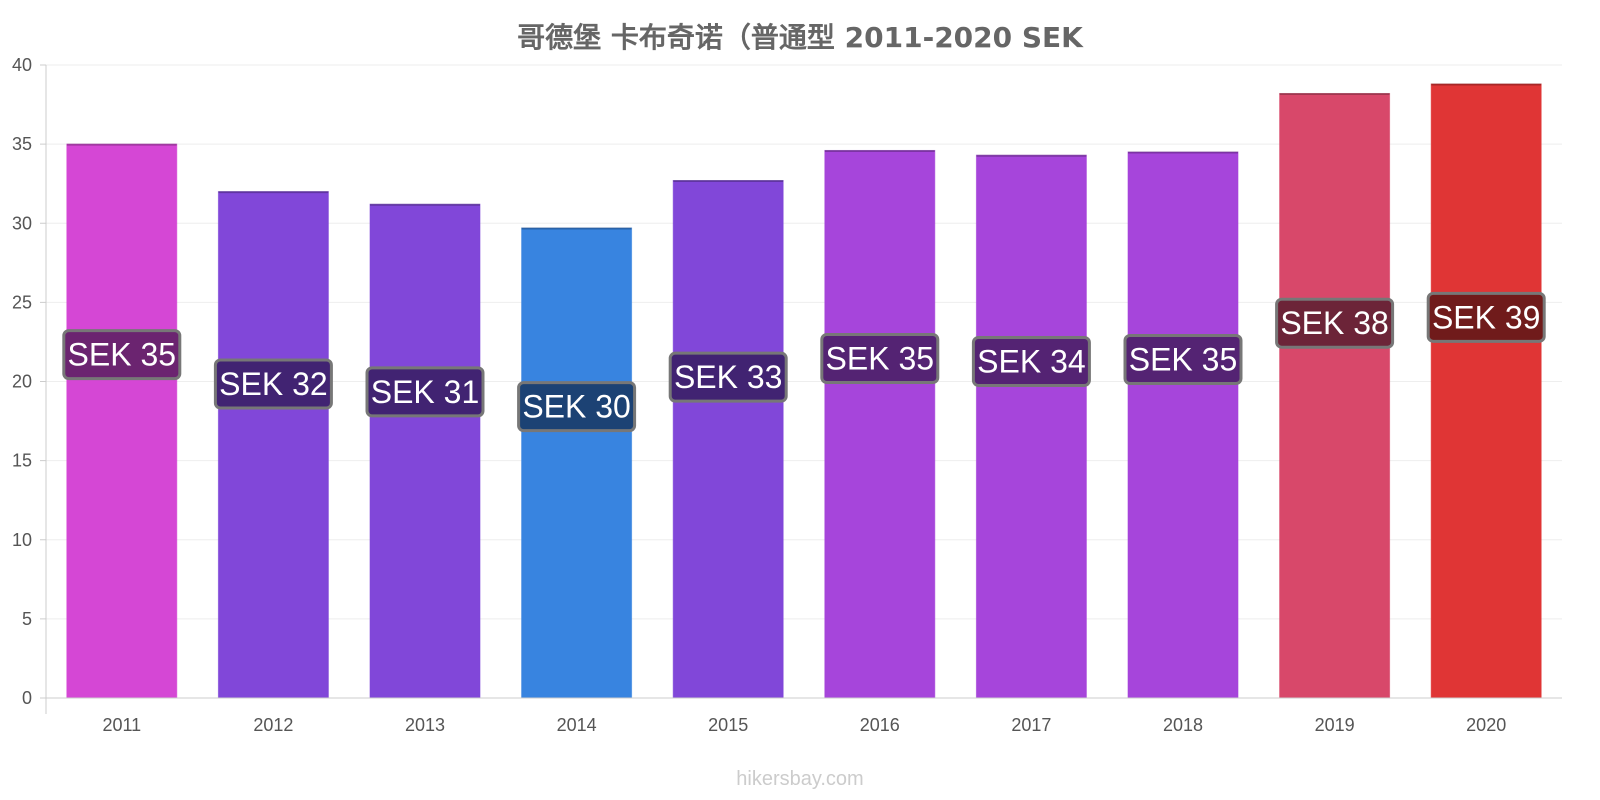  What do you see at coordinates (728, 439) in the screenshot?
I see `bar-2015` at bounding box center [728, 439].